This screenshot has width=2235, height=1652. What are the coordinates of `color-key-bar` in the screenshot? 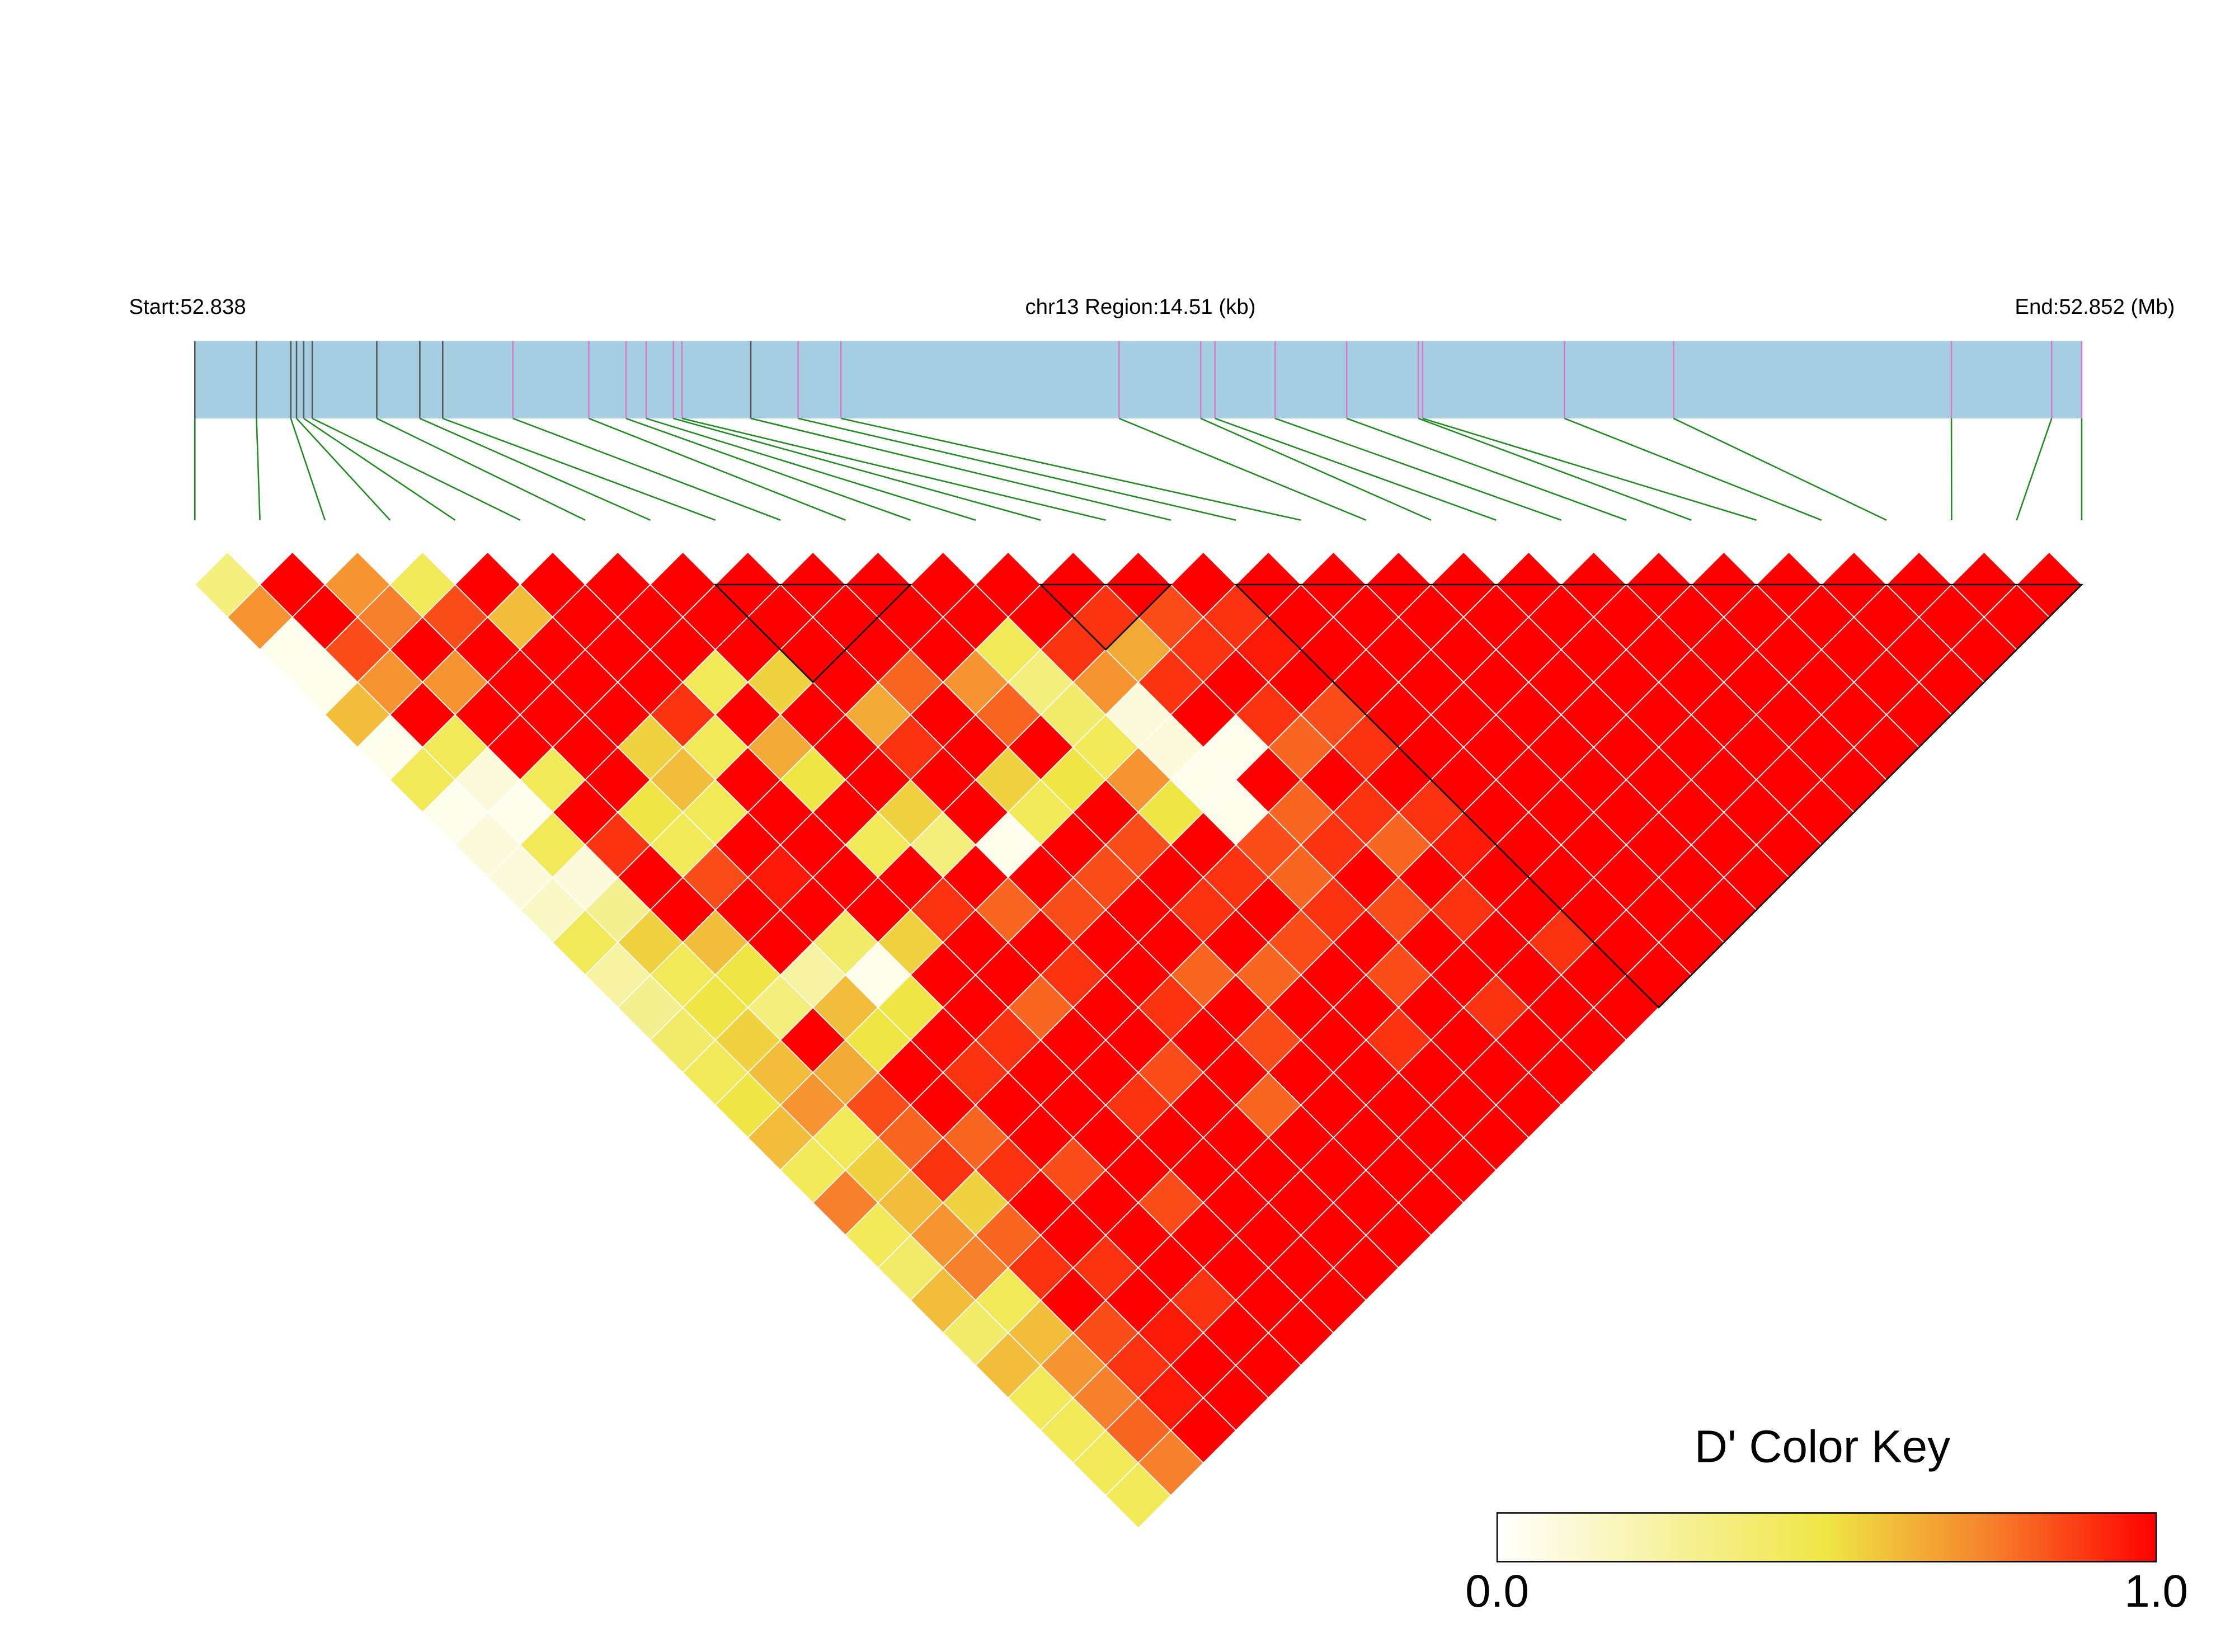 It's located at (1827, 1537).